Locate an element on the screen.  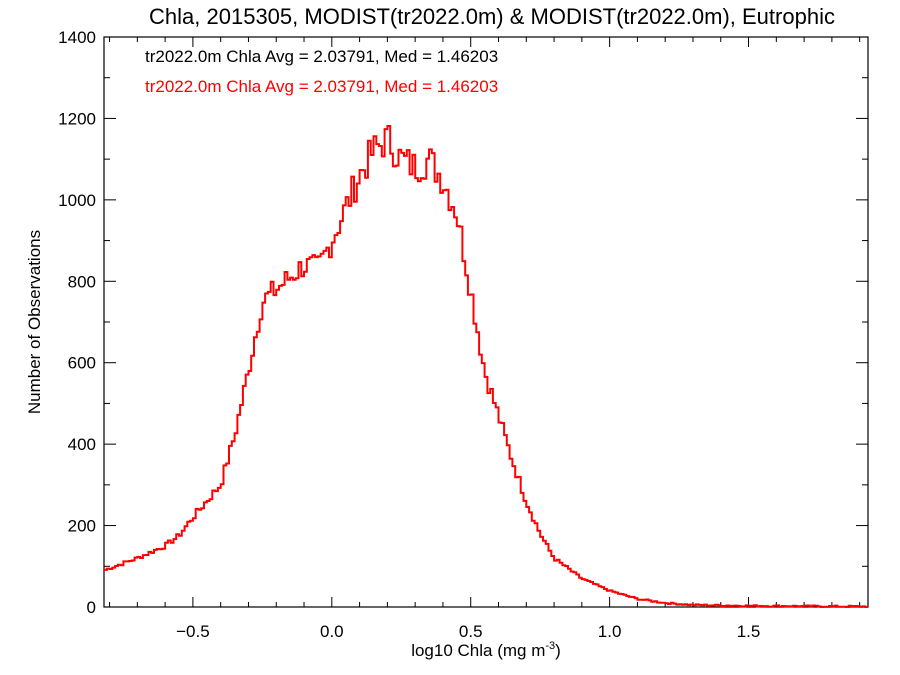
x-axis-label: log10 Chla (mg m-3) is located at coordinates (486, 650).